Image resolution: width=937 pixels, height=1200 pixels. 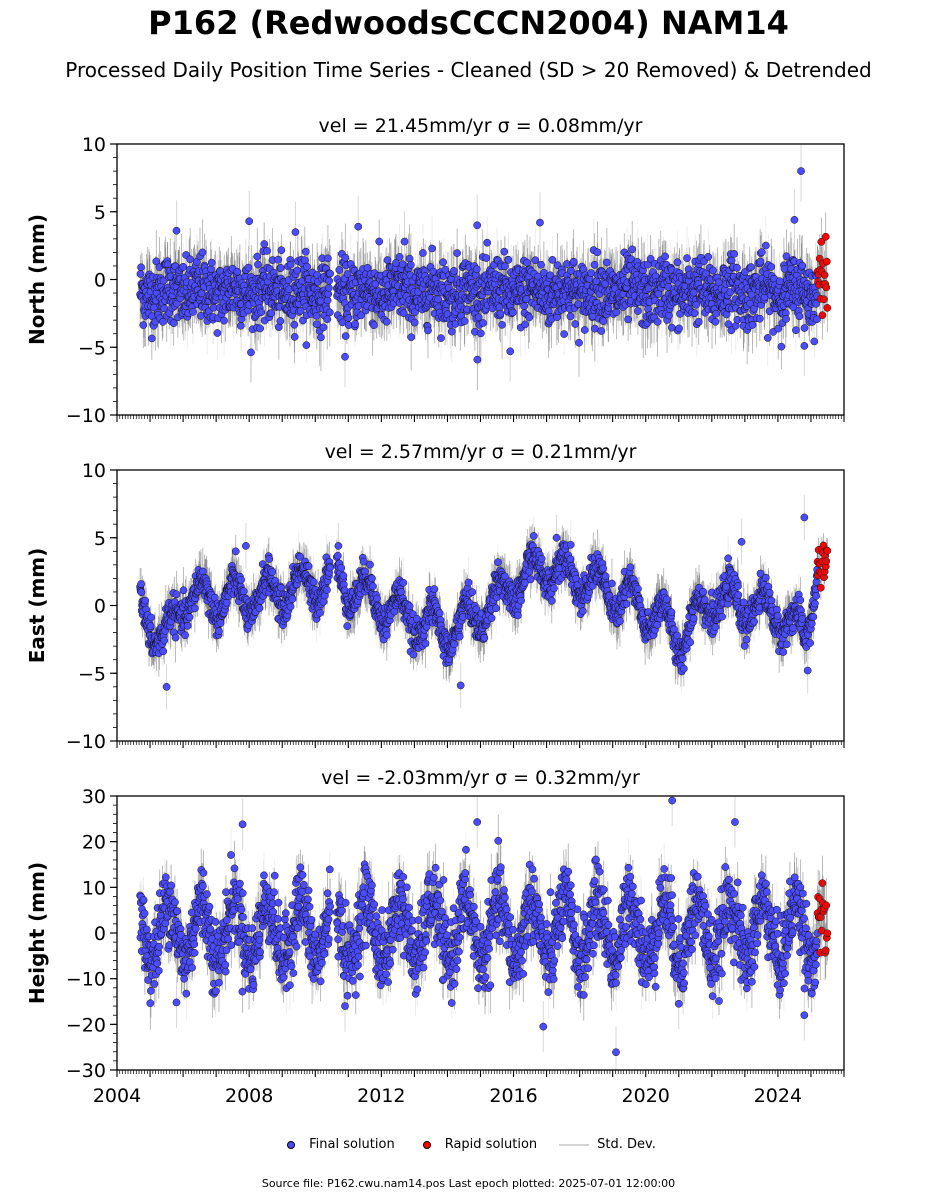 What do you see at coordinates (468, 23) in the screenshot?
I see `figure-title: P162 (RedwoodsCCCN2004) NAM14` at bounding box center [468, 23].